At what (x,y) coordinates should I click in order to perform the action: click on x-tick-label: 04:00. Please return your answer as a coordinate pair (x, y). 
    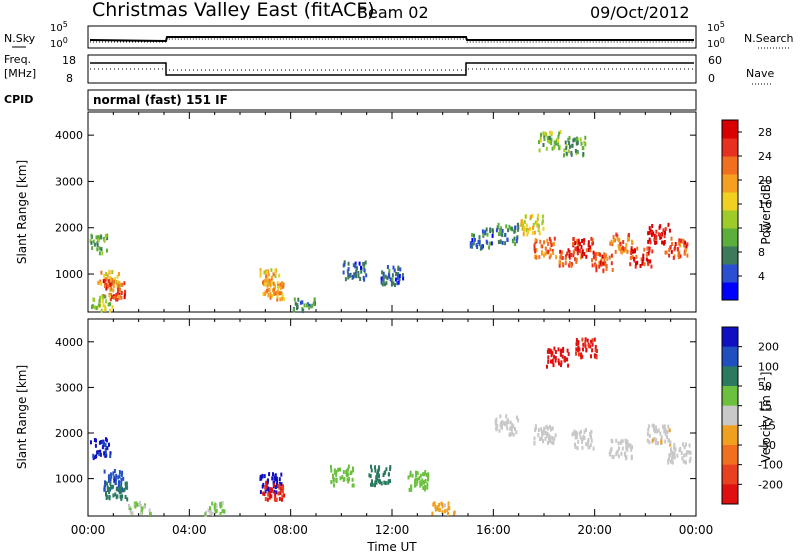
    Looking at the image, I should click on (189, 530).